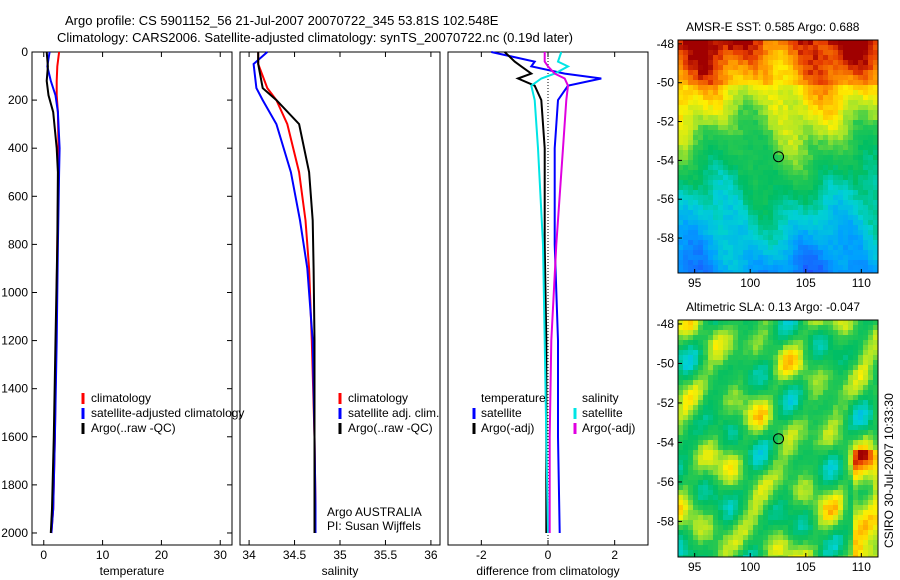 The image size is (900, 580). I want to click on x-tick-label: 20, so click(162, 555).